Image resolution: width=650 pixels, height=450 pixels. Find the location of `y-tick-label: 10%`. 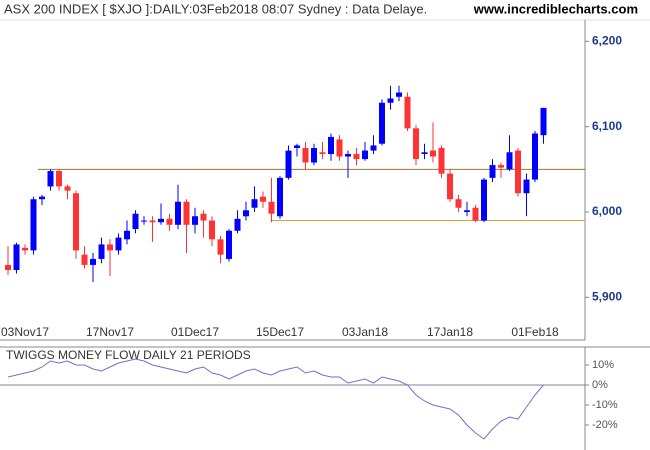

y-tick-label: 10% is located at coordinates (603, 365).